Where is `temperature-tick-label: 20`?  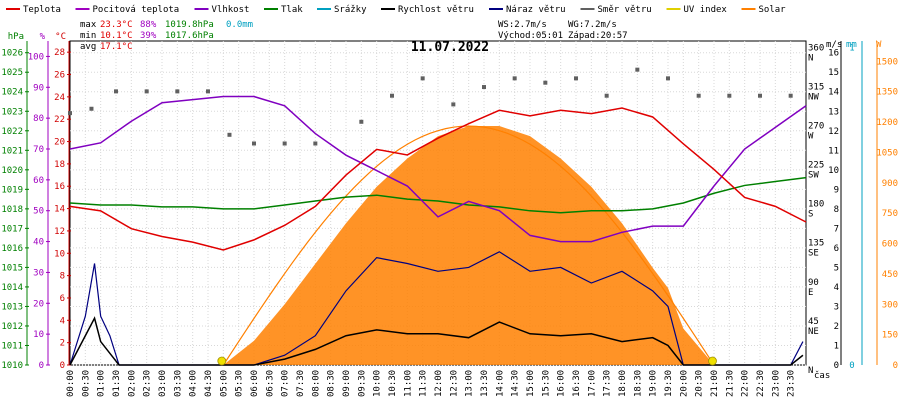
temperature-tick-label: 20 is located at coordinates (59, 143).